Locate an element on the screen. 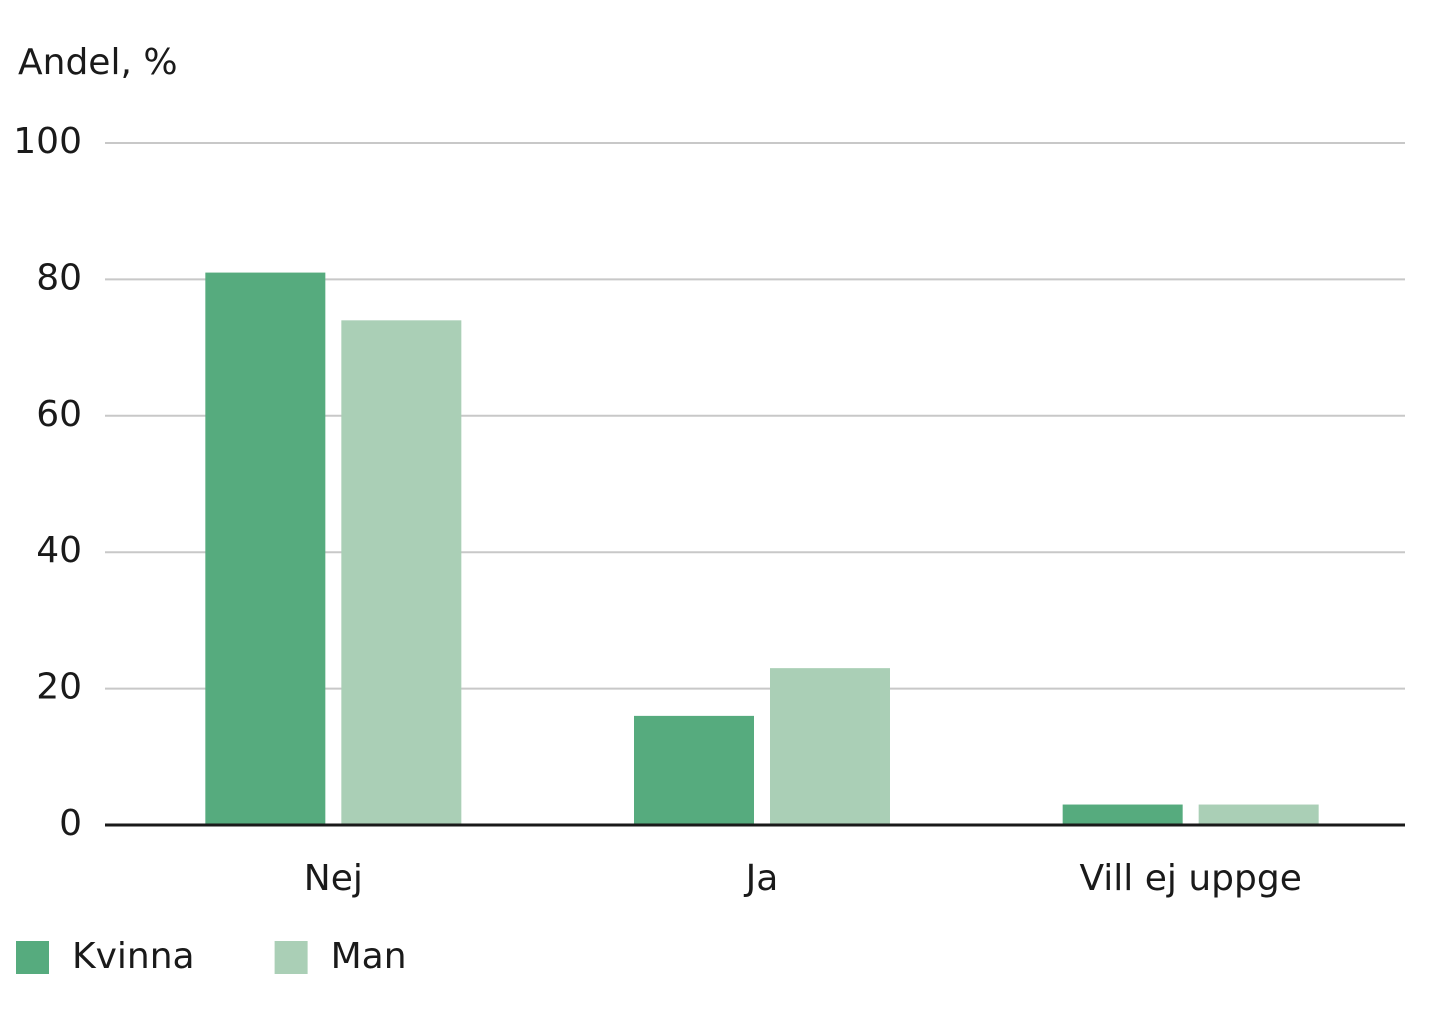 Image resolution: width=1455 pixels, height=1018 pixels. x-tick-label: Ja is located at coordinates (761, 878).